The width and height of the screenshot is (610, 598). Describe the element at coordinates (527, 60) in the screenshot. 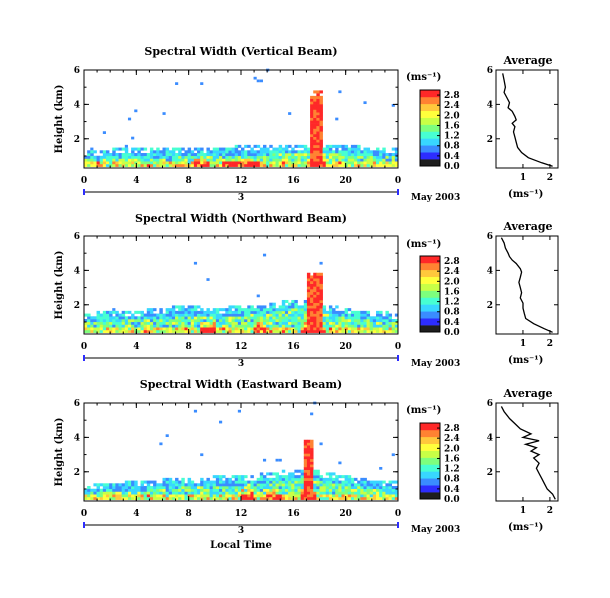

I see `average-title: Average` at that location.